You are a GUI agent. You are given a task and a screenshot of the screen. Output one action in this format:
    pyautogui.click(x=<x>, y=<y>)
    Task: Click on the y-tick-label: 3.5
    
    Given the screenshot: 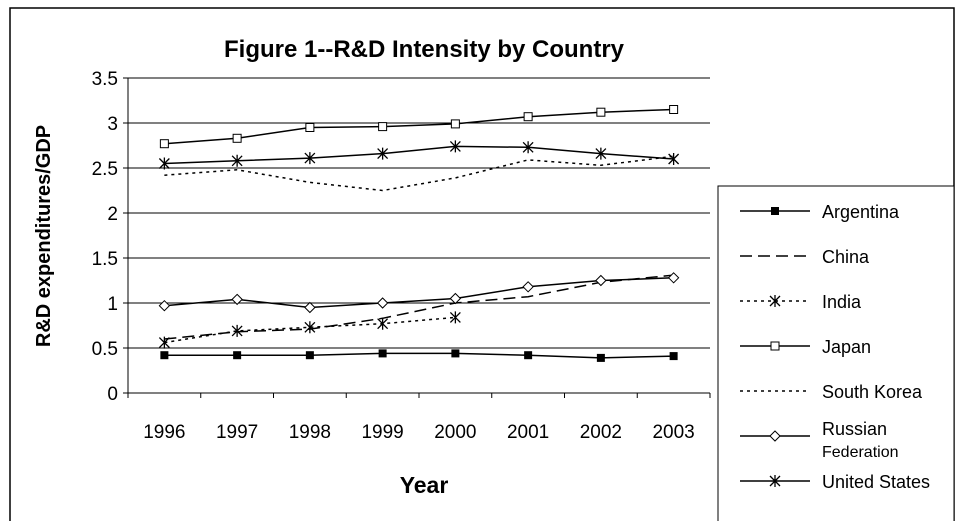 What is the action you would take?
    pyautogui.click(x=105, y=79)
    